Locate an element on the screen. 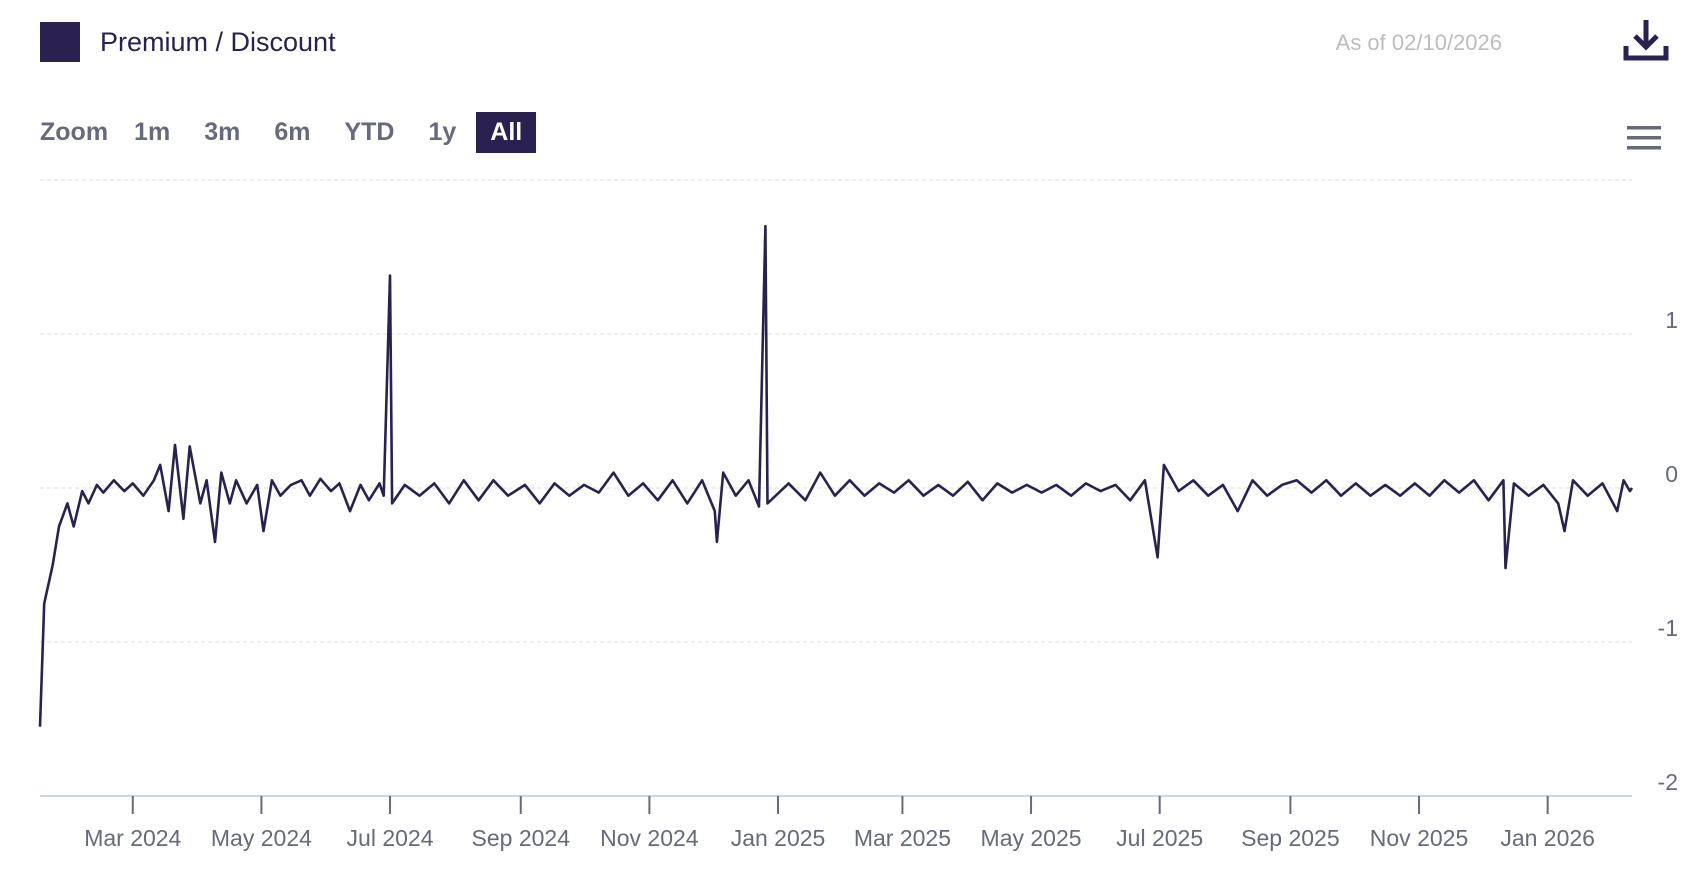  x-tick-label: Jan 2026 is located at coordinates (1547, 838).